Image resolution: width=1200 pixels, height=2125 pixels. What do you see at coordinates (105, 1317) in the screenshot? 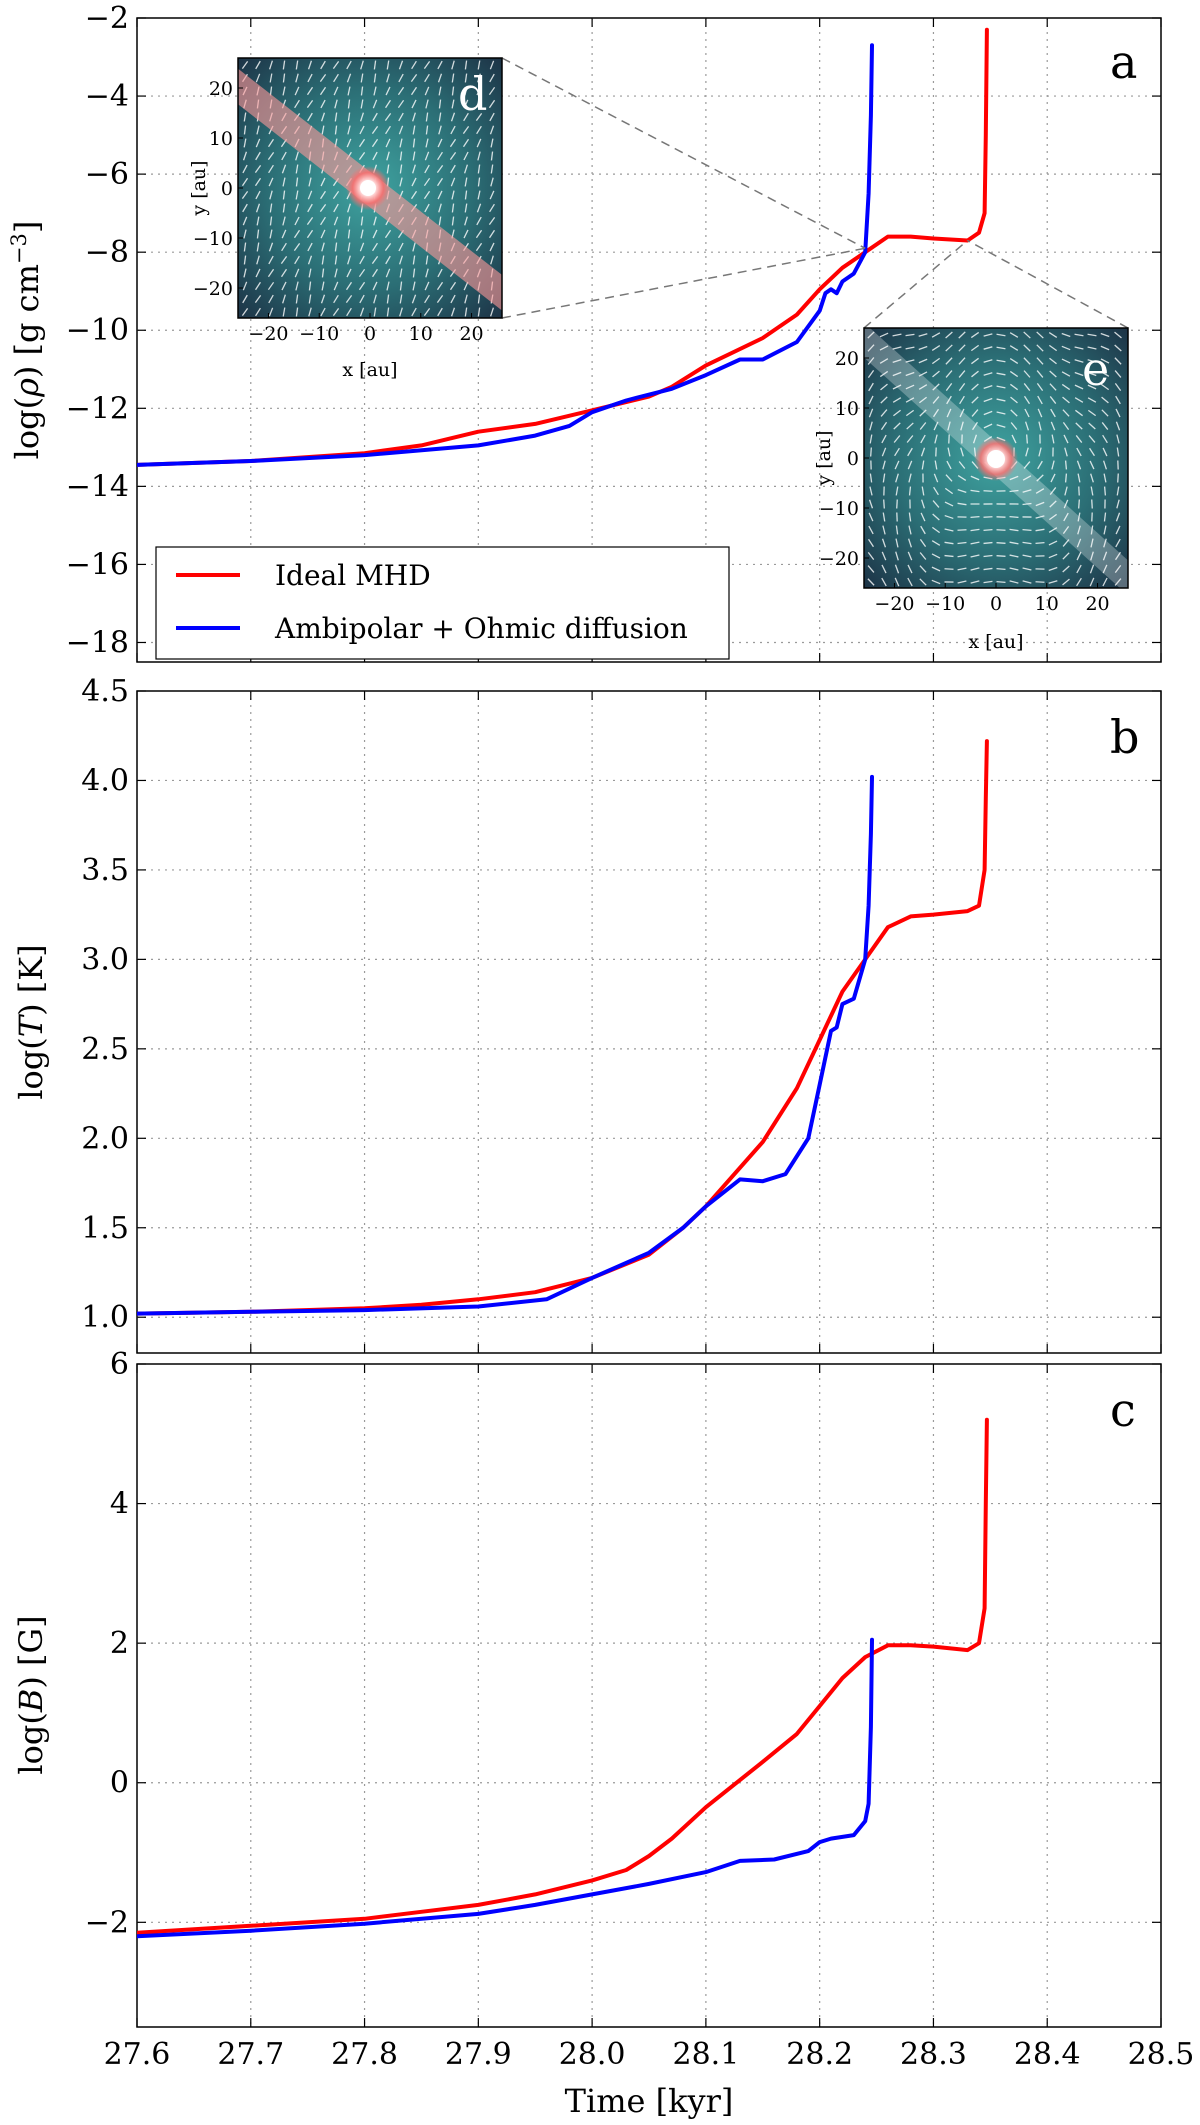
I see `y-tick-label: 1.0` at bounding box center [105, 1317].